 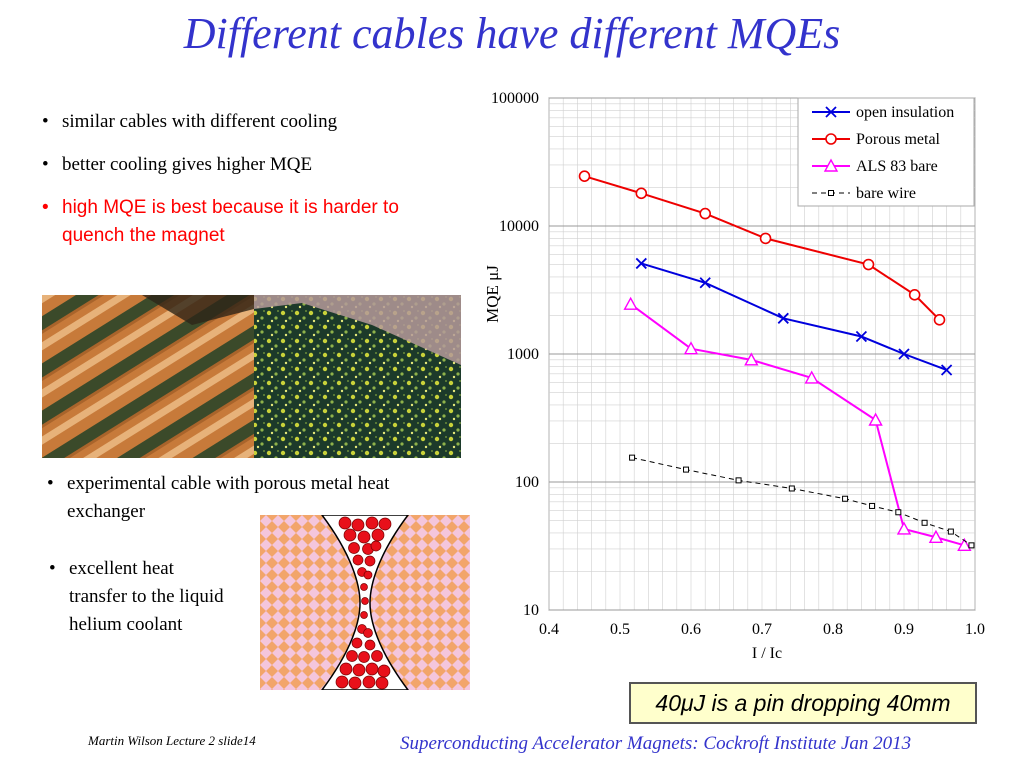 I want to click on series-bare-wire, so click(x=802, y=501).